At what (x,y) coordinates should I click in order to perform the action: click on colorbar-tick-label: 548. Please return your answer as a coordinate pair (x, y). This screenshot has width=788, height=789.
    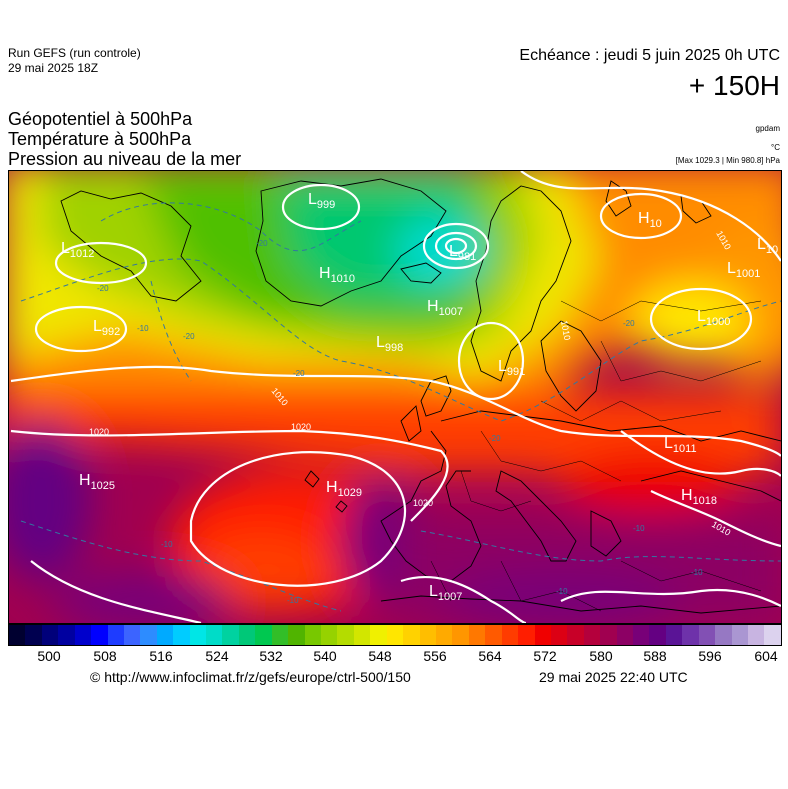
    Looking at the image, I should click on (380, 656).